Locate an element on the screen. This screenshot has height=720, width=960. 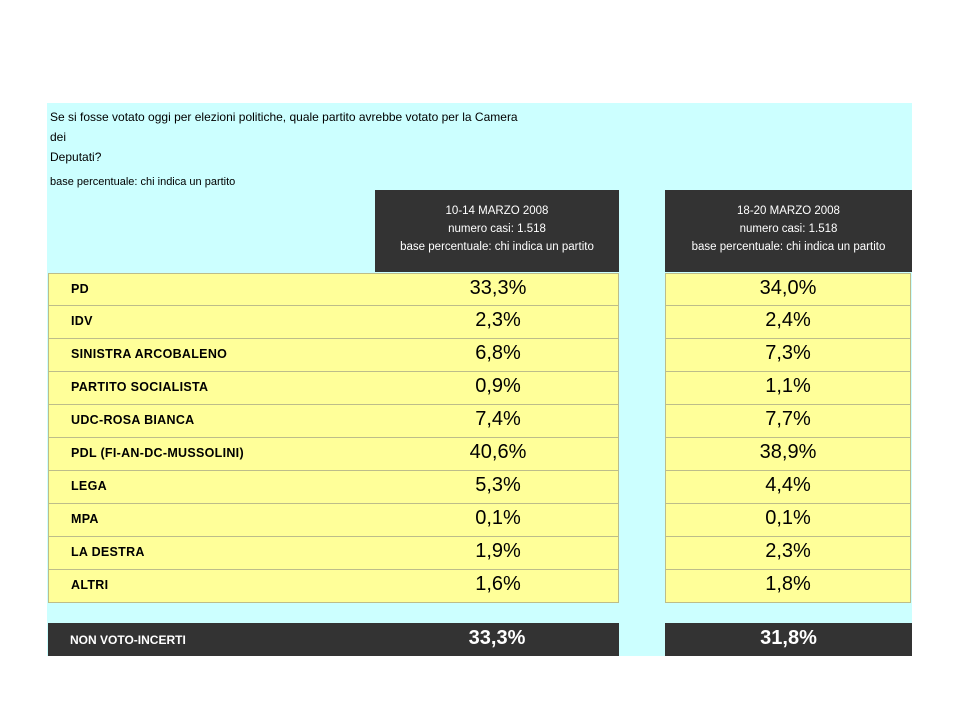
table-row-col2: 4,4% is located at coordinates (788, 487).